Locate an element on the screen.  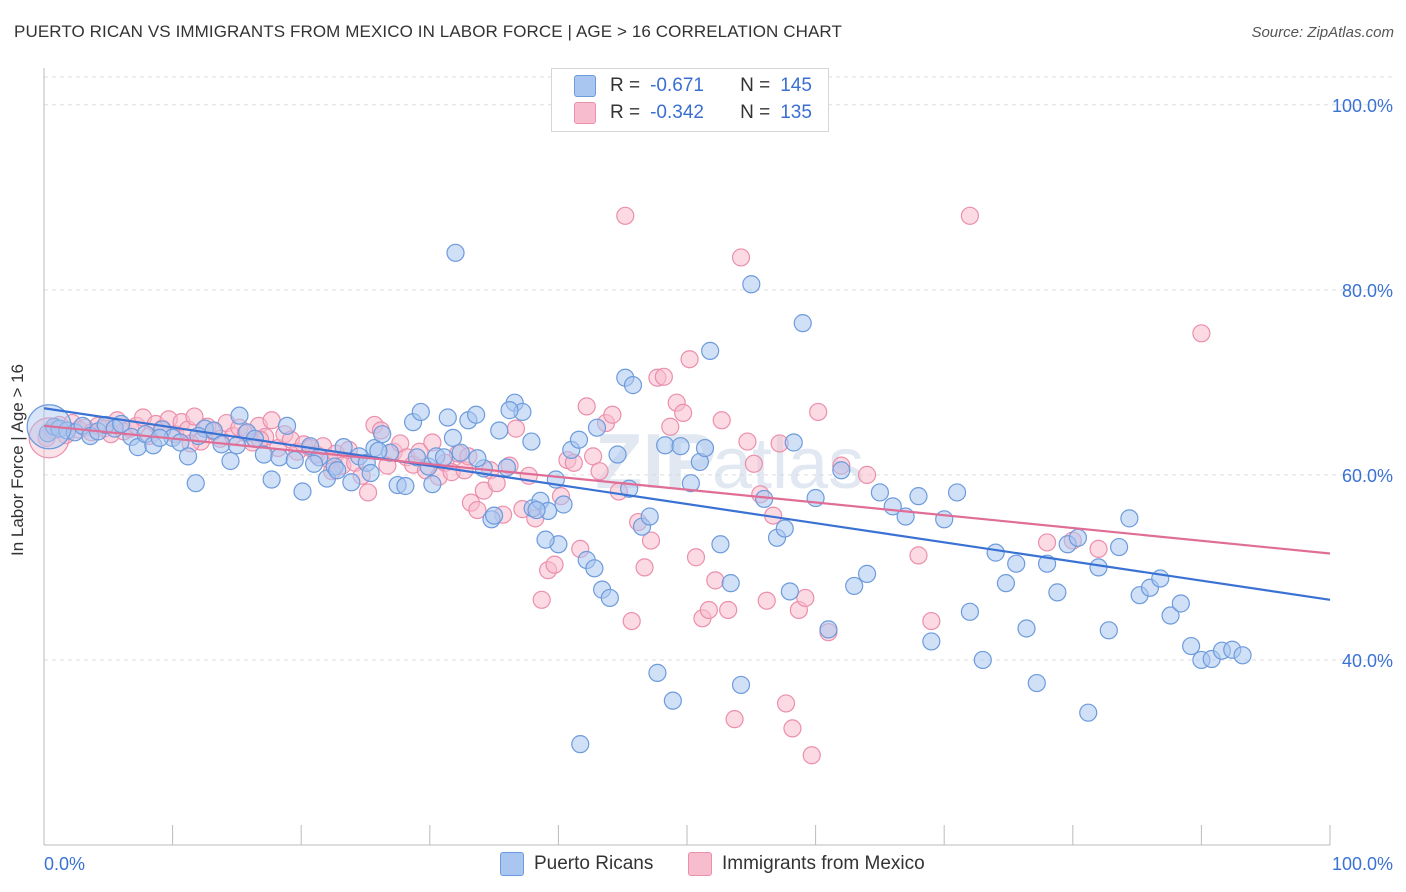
series-legend: Puerto Ricans Immigrants from Mexico is located at coordinates (703, 865).